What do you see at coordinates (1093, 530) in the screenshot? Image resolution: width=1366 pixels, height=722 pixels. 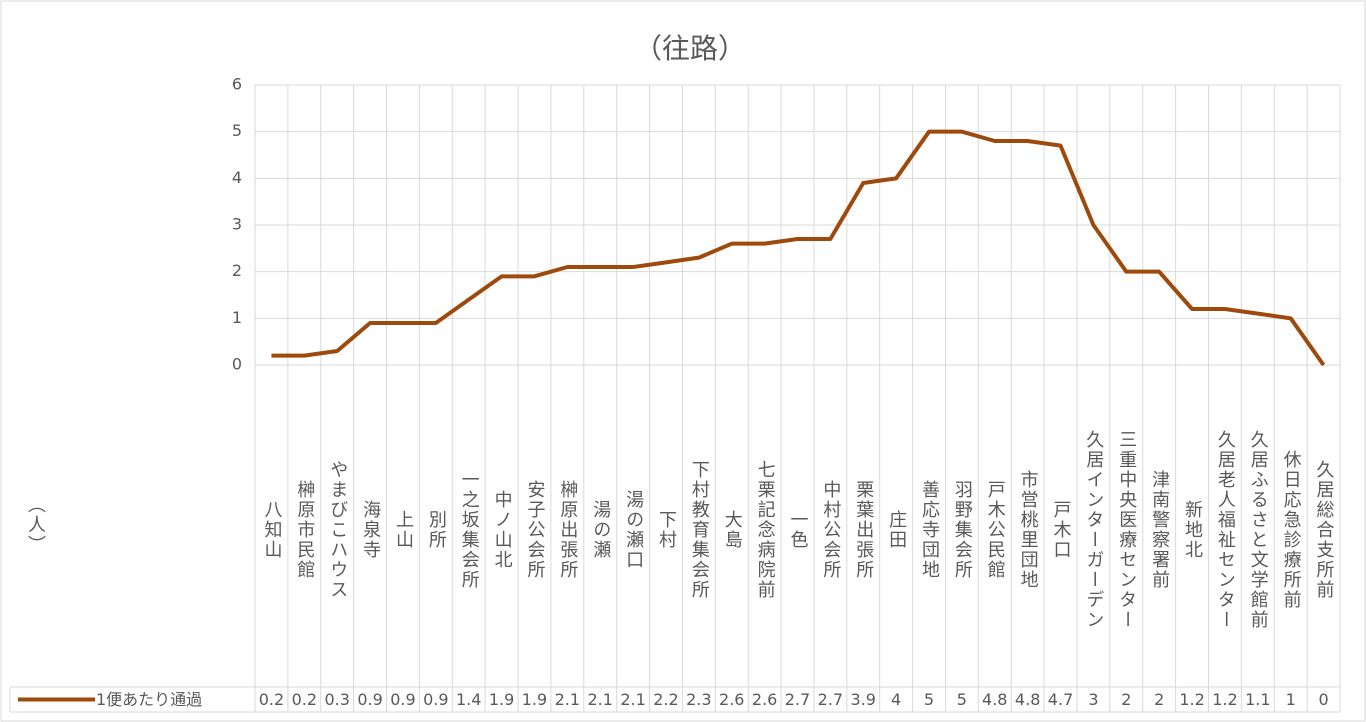 I see `x-tick-label: 久居インターガーデン` at bounding box center [1093, 530].